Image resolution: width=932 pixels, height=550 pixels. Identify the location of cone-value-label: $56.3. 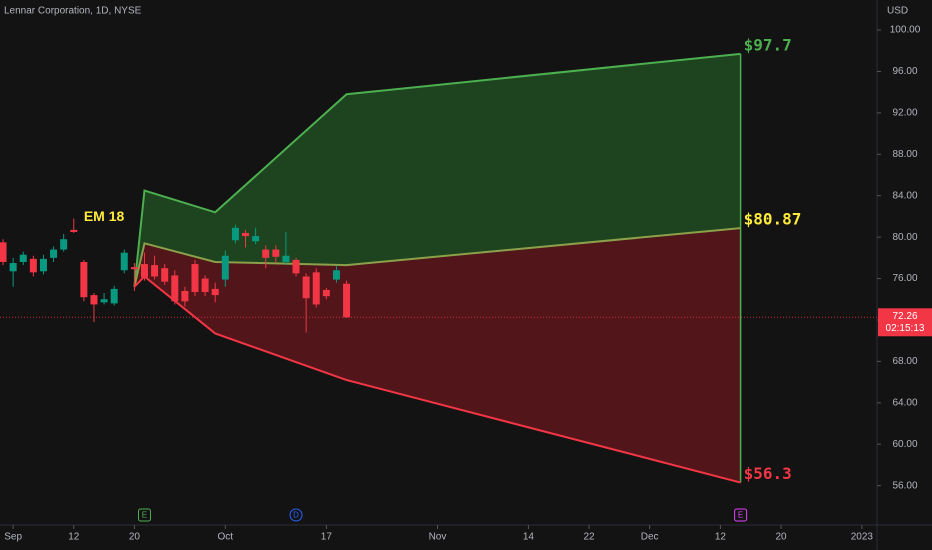
(768, 473).